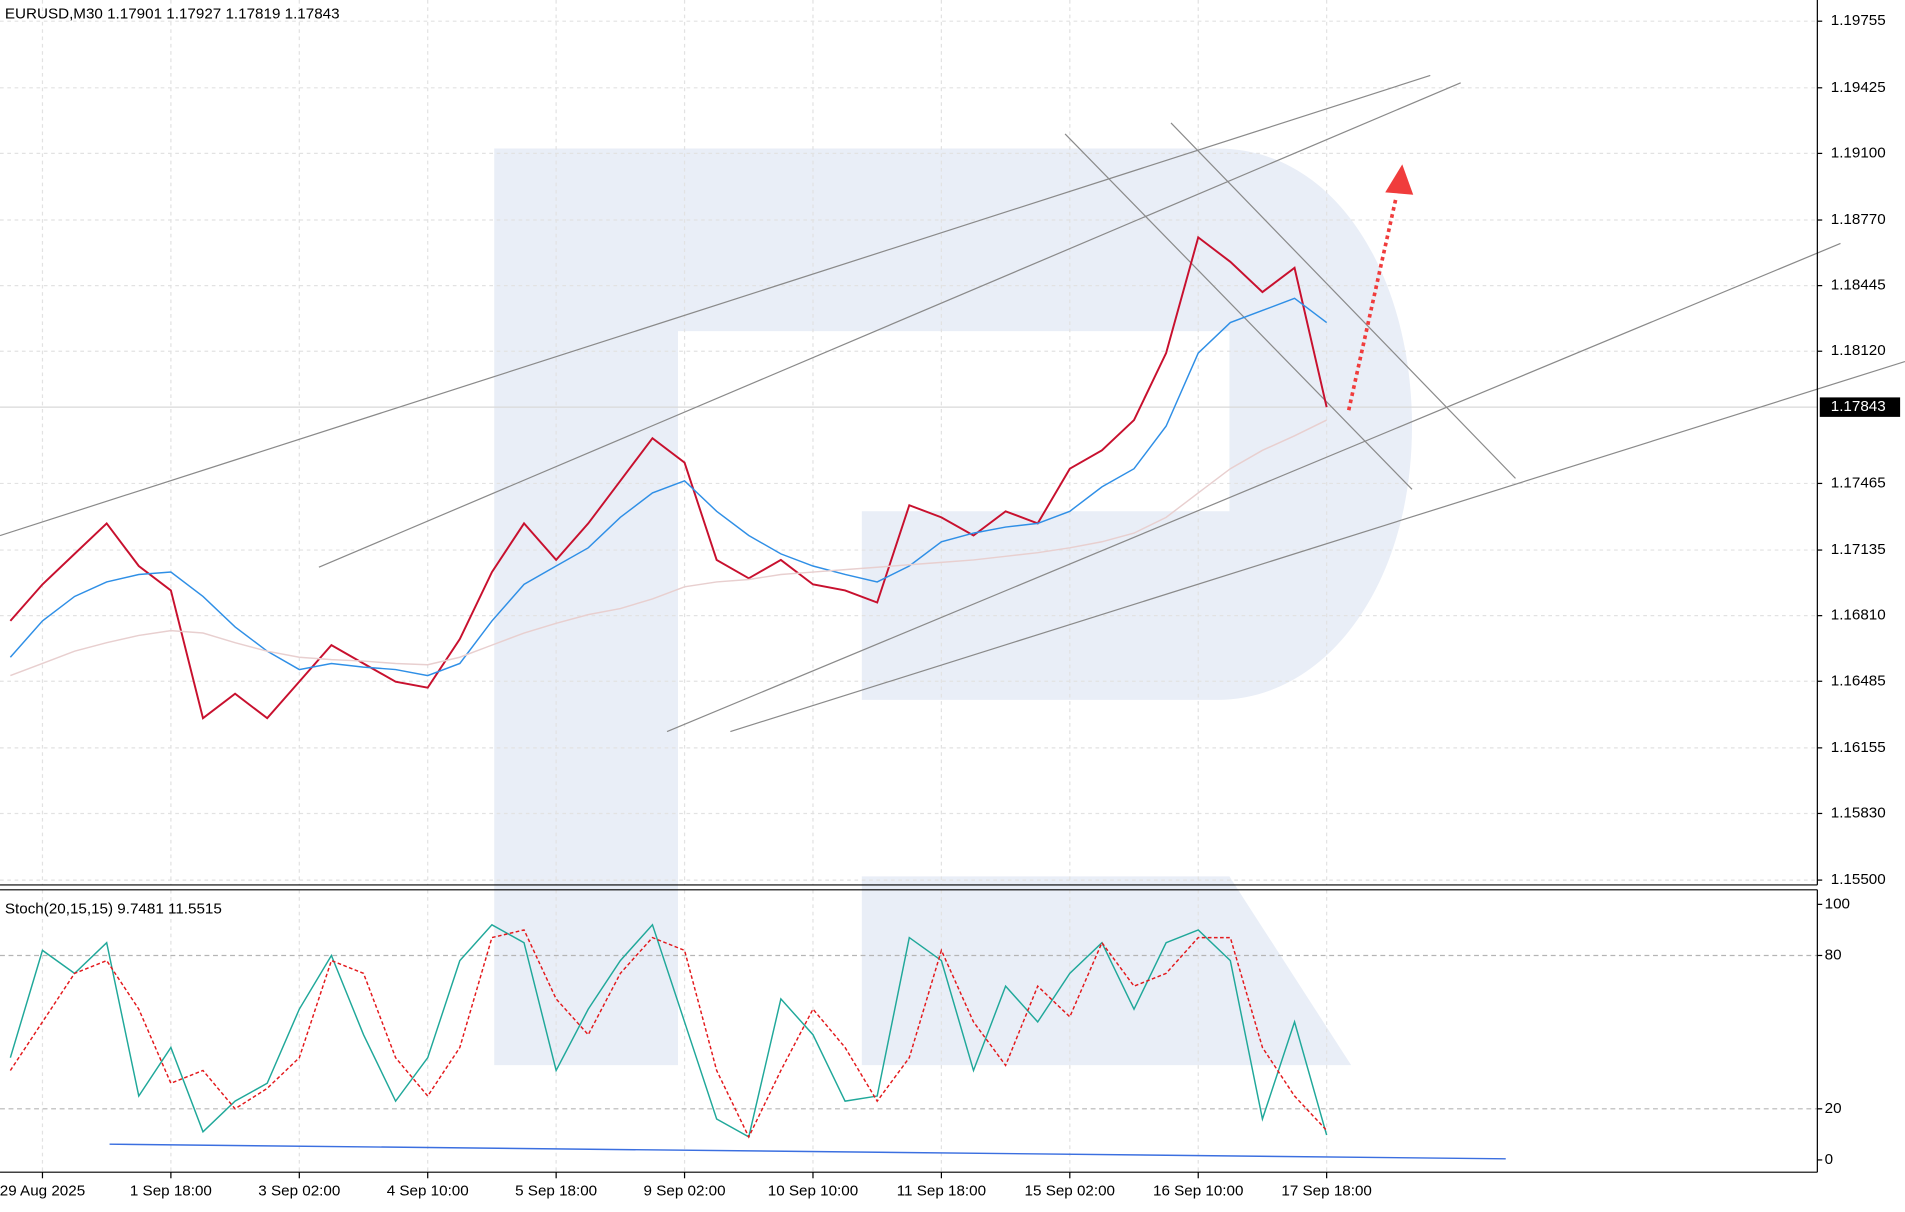  Describe the element at coordinates (1198, 1191) in the screenshot. I see `x-tick-label: 16 Sep 10:00` at that location.